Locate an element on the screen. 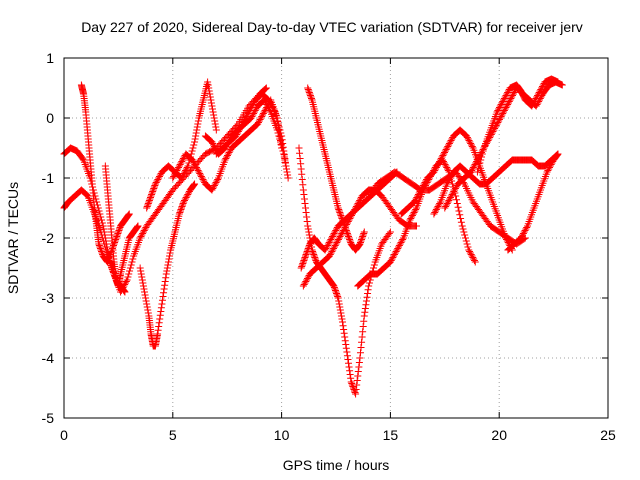  x-tick-label: 10 is located at coordinates (282, 435).